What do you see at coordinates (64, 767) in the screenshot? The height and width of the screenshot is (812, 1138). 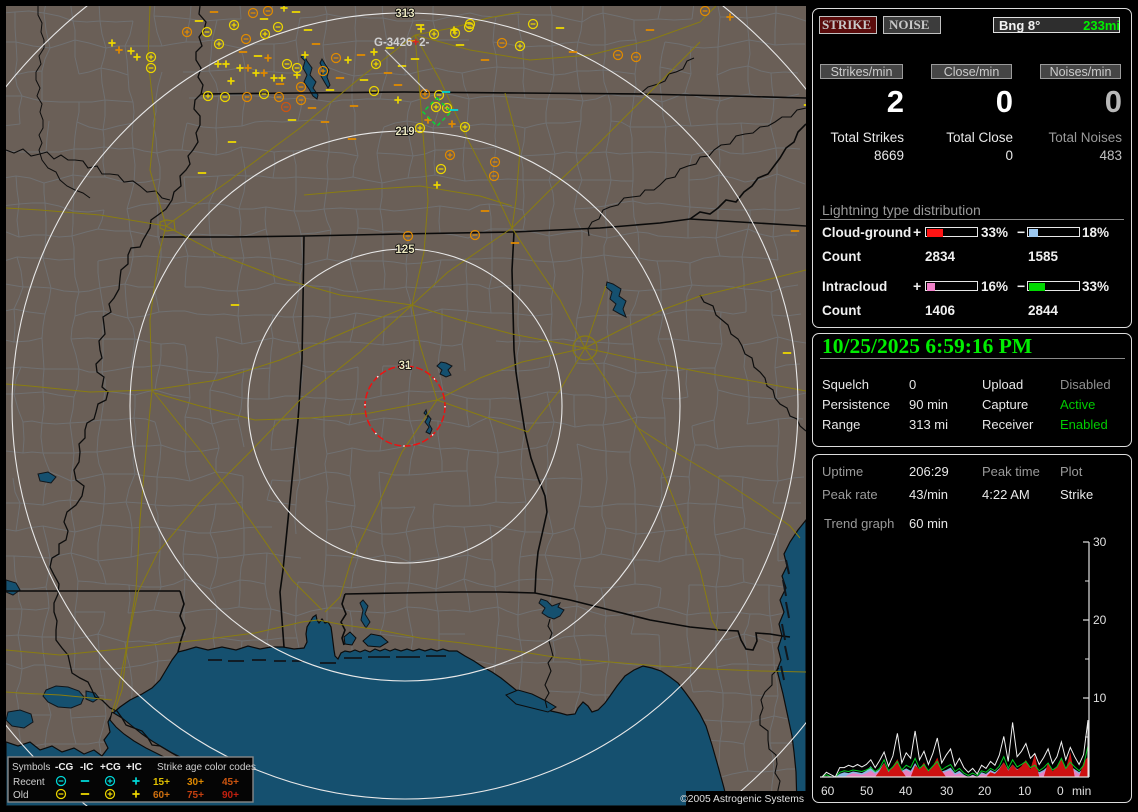 I see `svg-text: -CG` at bounding box center [64, 767].